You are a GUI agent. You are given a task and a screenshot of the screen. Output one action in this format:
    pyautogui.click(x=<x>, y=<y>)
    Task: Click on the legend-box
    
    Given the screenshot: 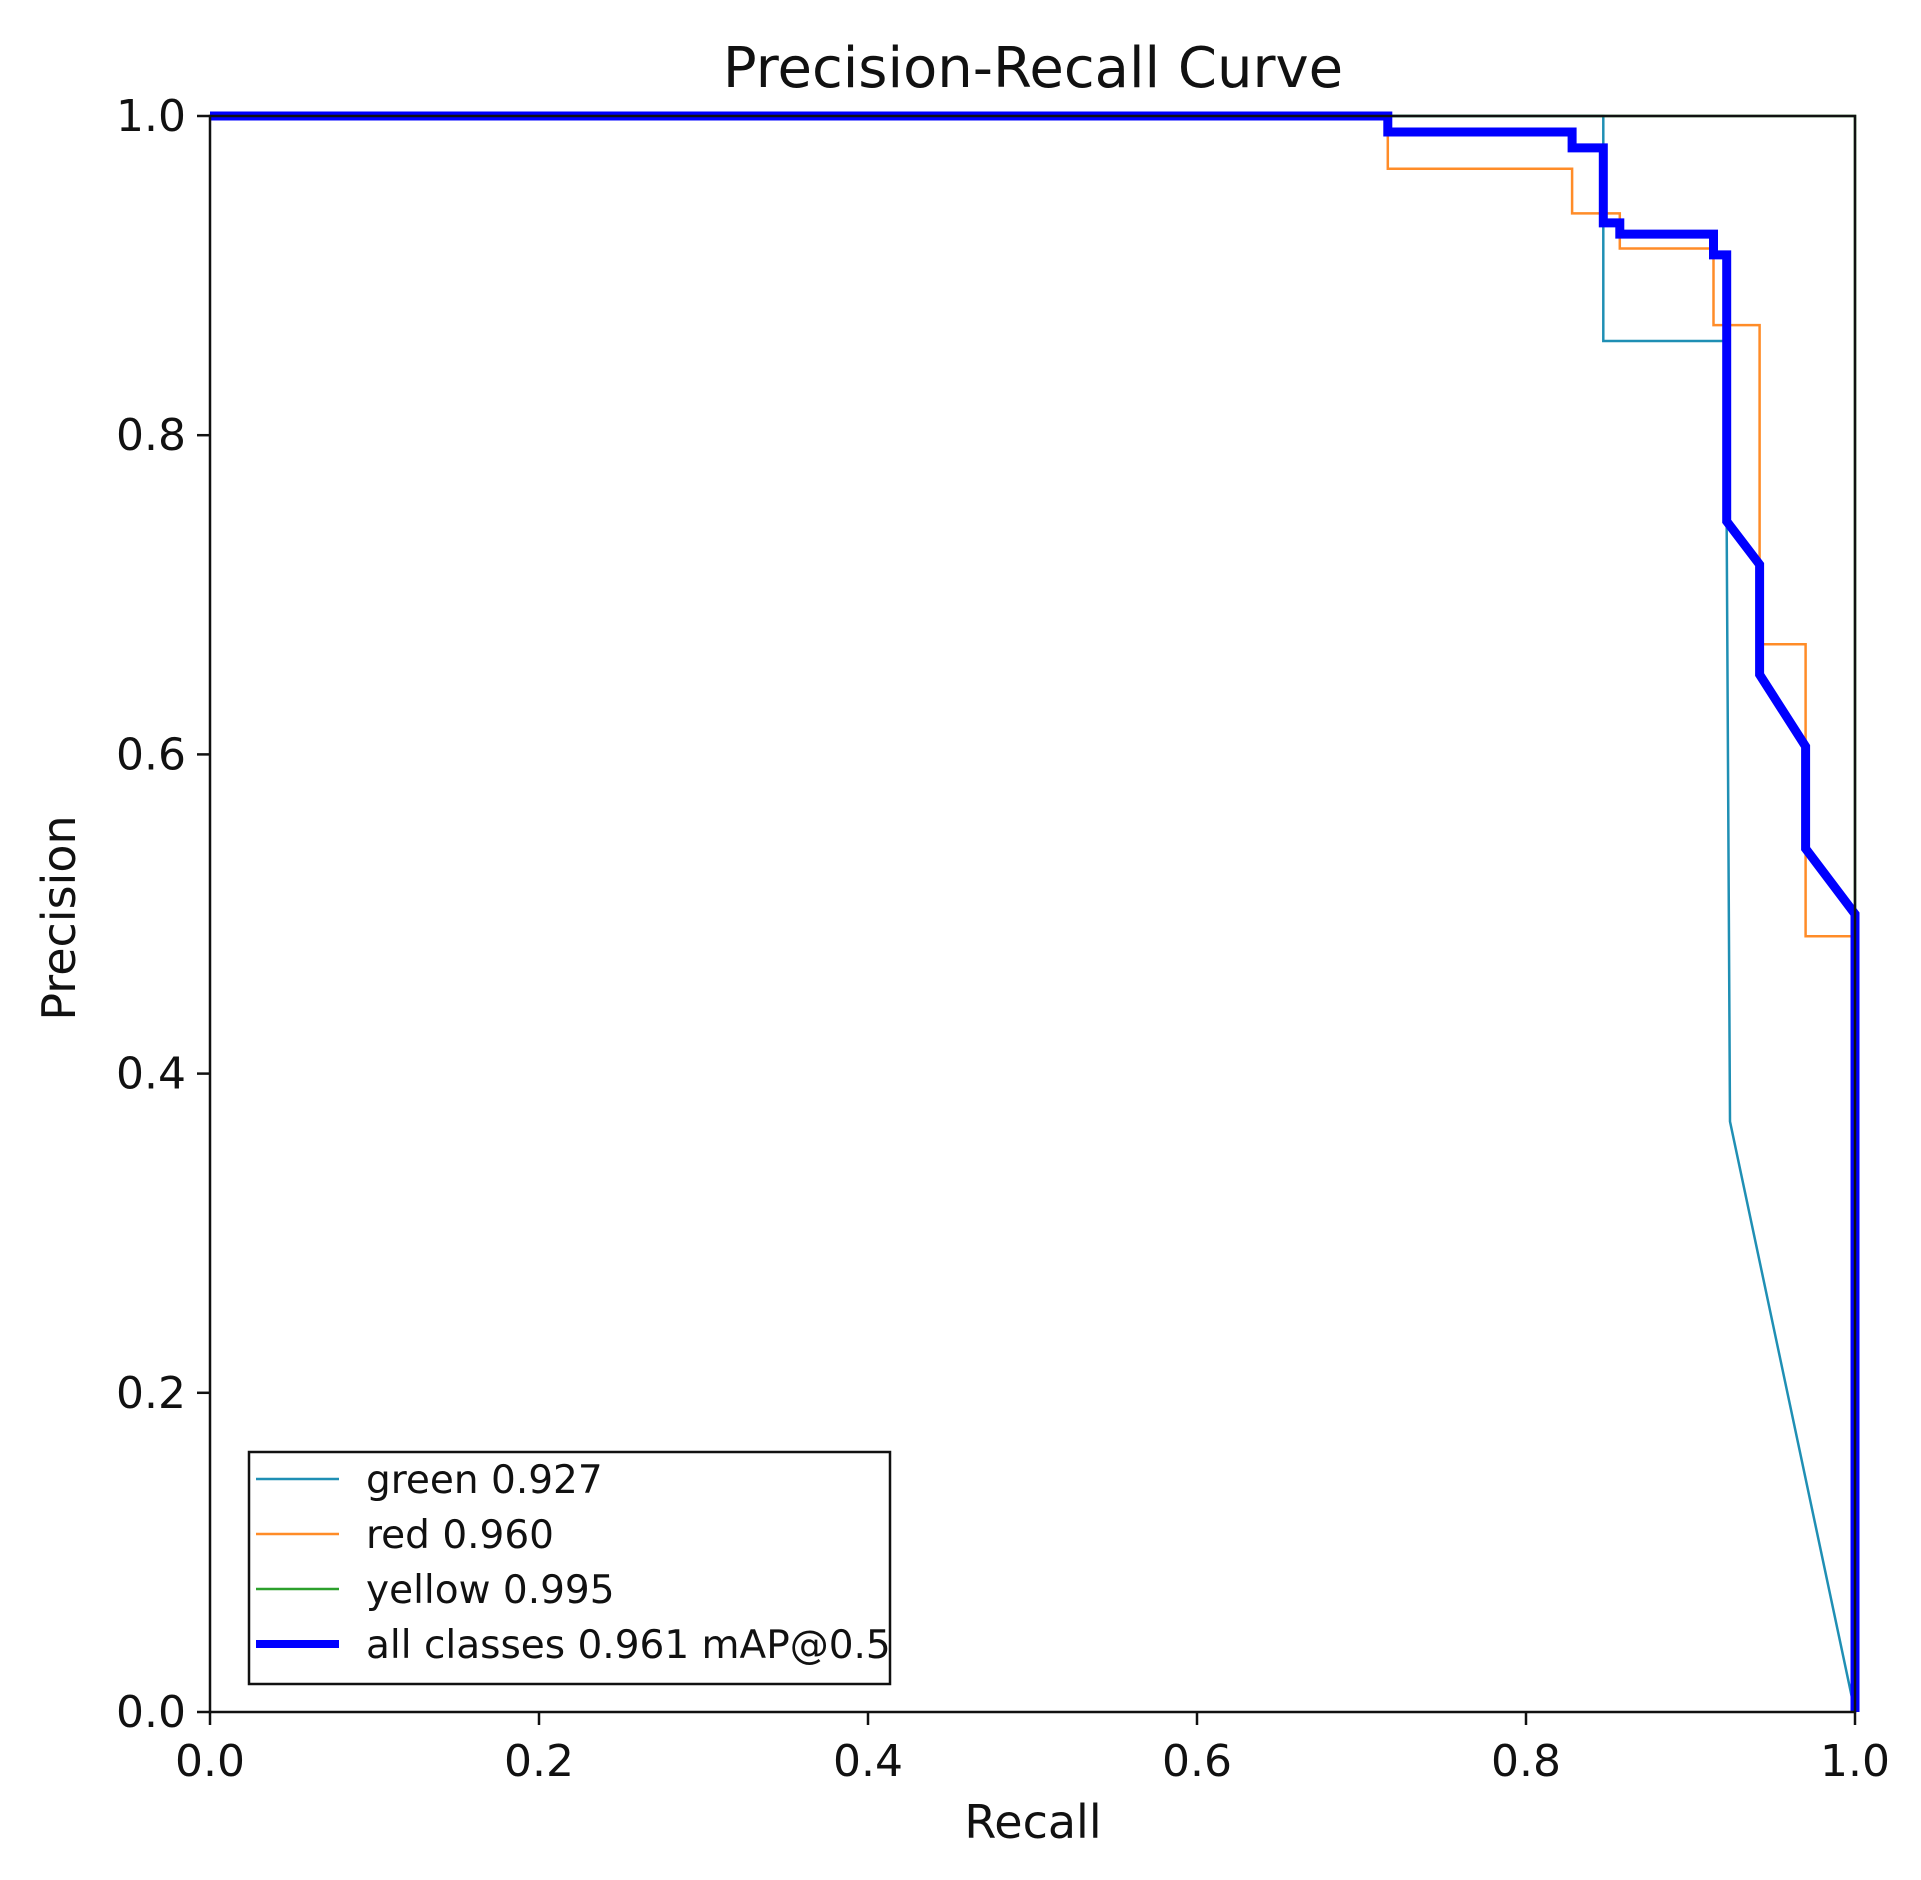 What is the action you would take?
    pyautogui.click(x=569, y=1568)
    